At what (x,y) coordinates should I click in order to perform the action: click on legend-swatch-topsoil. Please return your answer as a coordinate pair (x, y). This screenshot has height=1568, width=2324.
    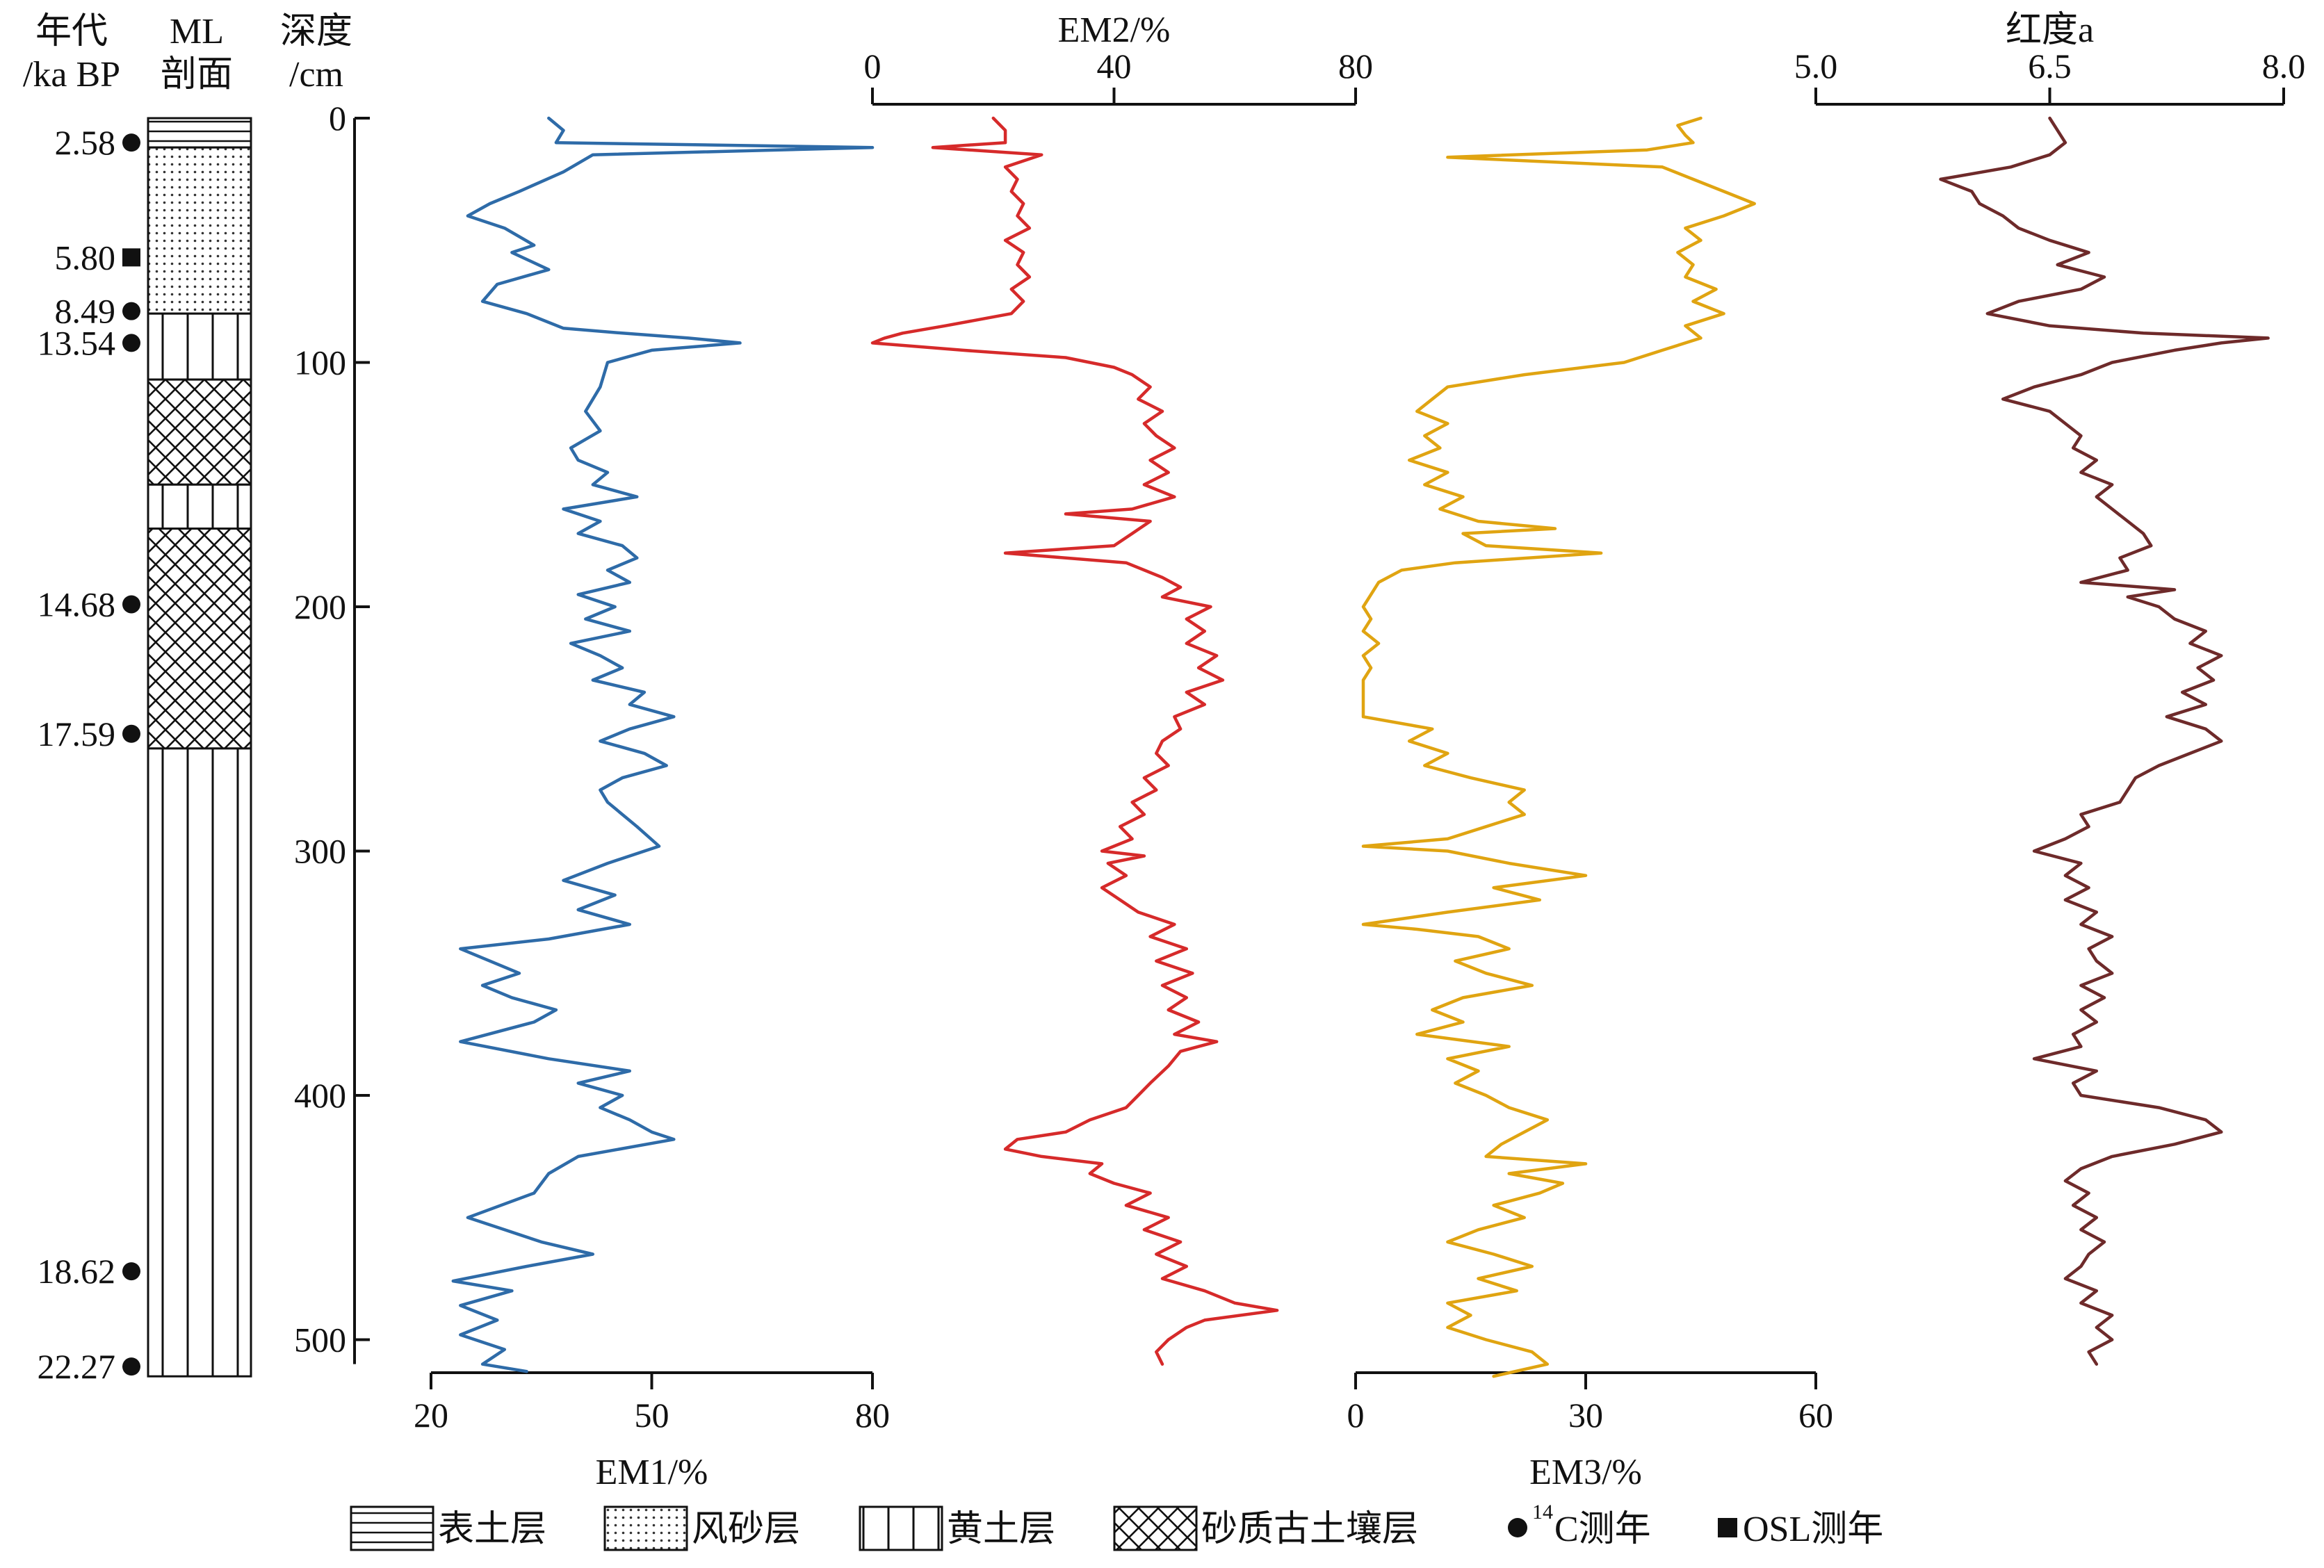
    Looking at the image, I should click on (392, 1528).